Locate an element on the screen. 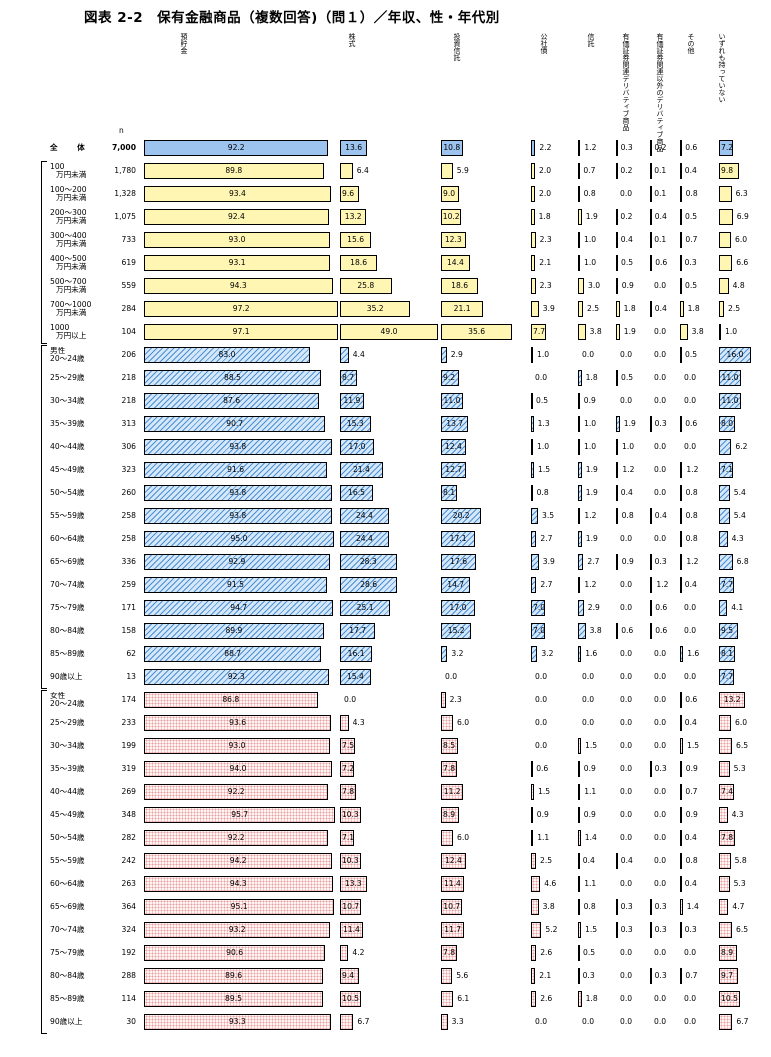 Image resolution: width=771 pixels, height=1057 pixels. row-label: 80～84歳 is located at coordinates (85, 631).